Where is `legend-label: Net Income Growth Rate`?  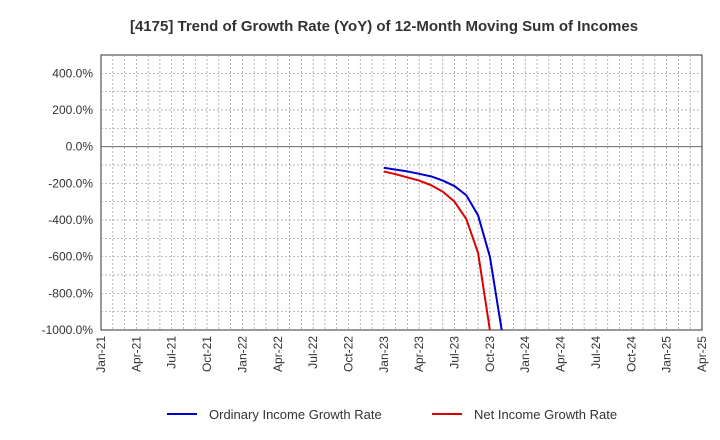
legend-label: Net Income Growth Rate is located at coordinates (545, 414).